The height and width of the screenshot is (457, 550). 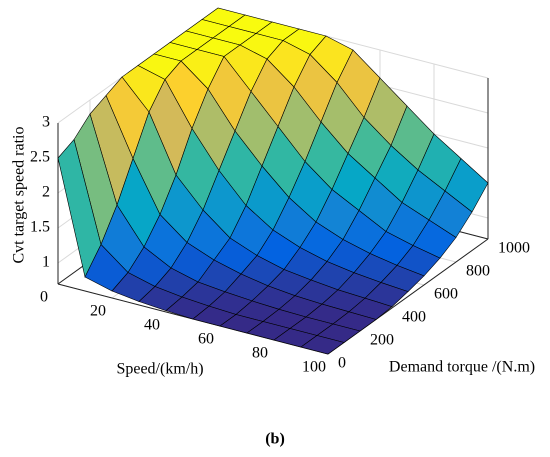 What do you see at coordinates (275, 439) in the screenshot?
I see `caption: (b)` at bounding box center [275, 439].